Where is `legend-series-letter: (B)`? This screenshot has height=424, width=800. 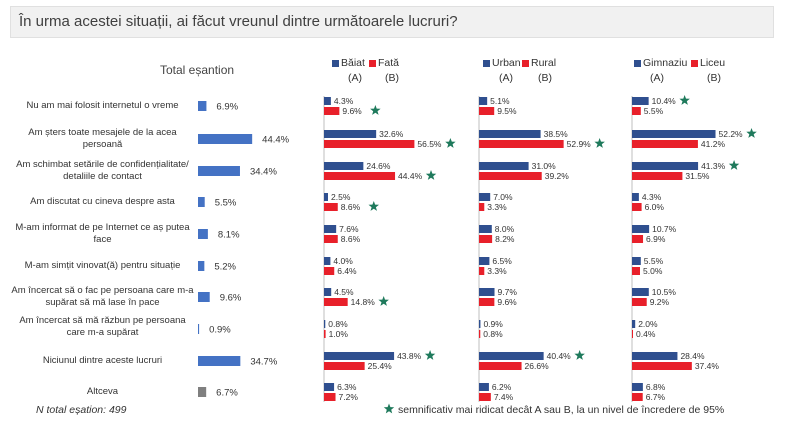
legend-series-letter: (B) is located at coordinates (714, 78).